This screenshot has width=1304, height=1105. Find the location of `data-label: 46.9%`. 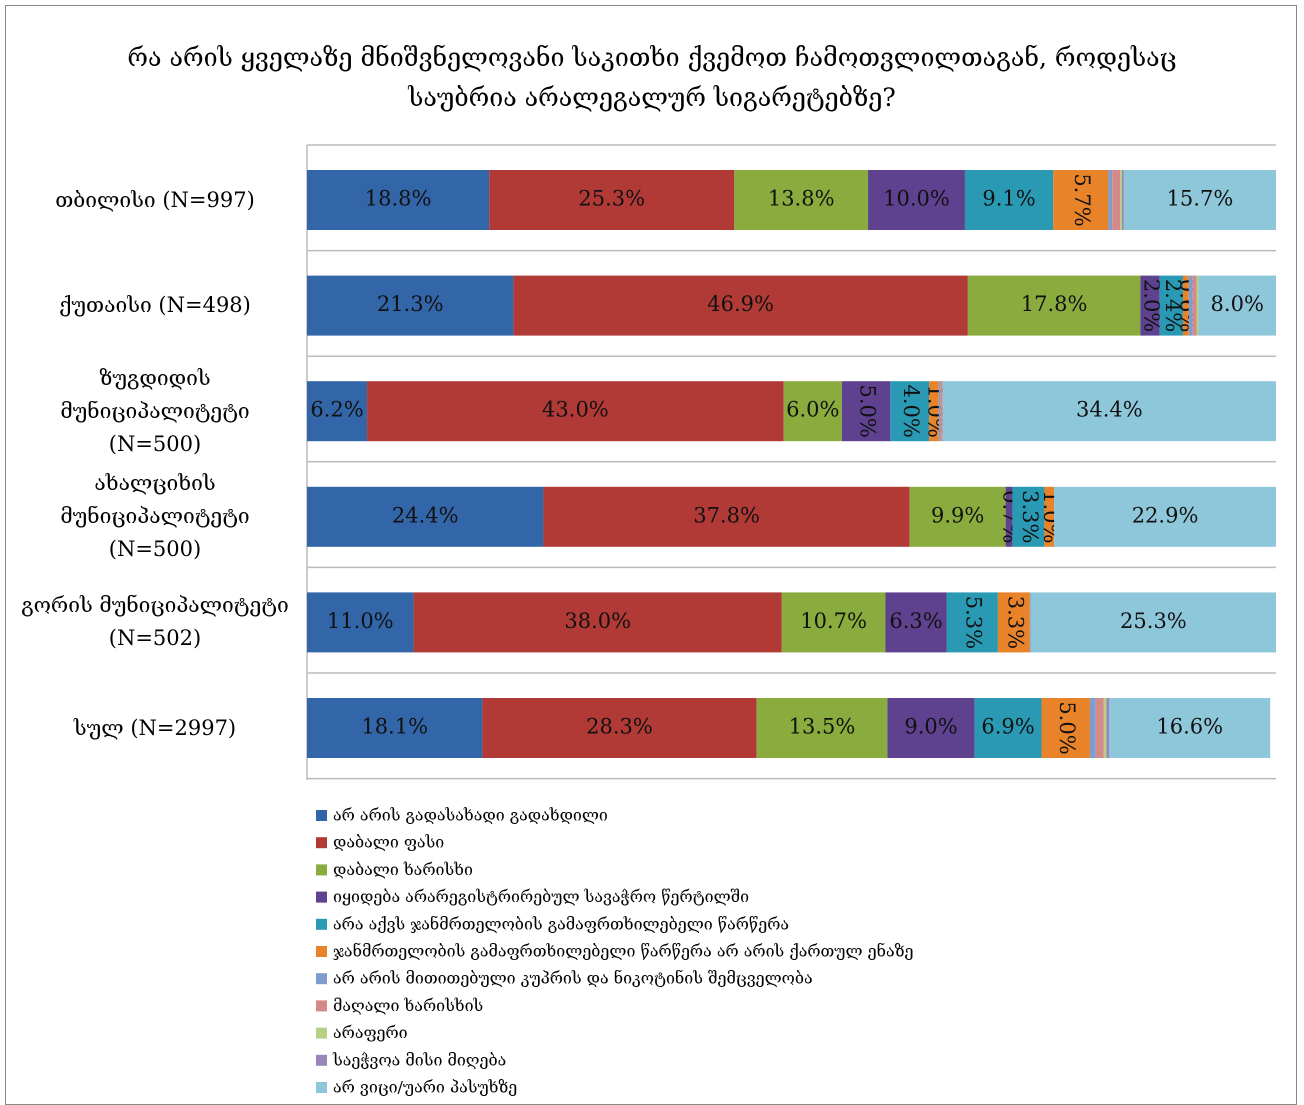

data-label: 46.9% is located at coordinates (740, 304).